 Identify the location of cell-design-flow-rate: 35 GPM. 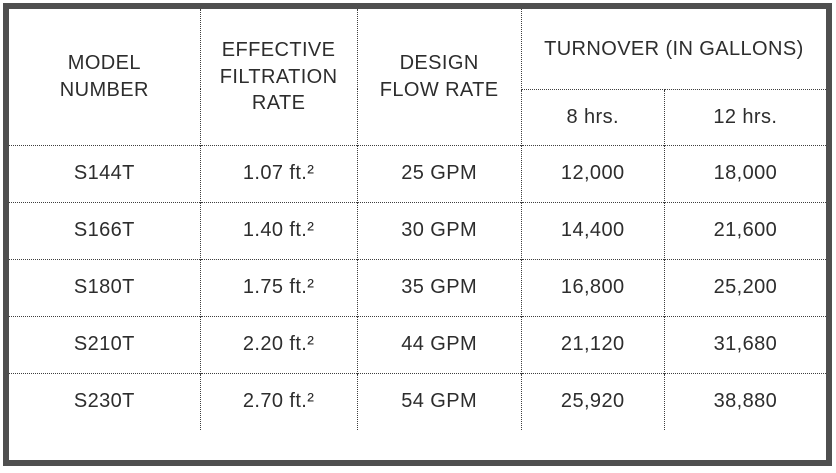
(439, 287).